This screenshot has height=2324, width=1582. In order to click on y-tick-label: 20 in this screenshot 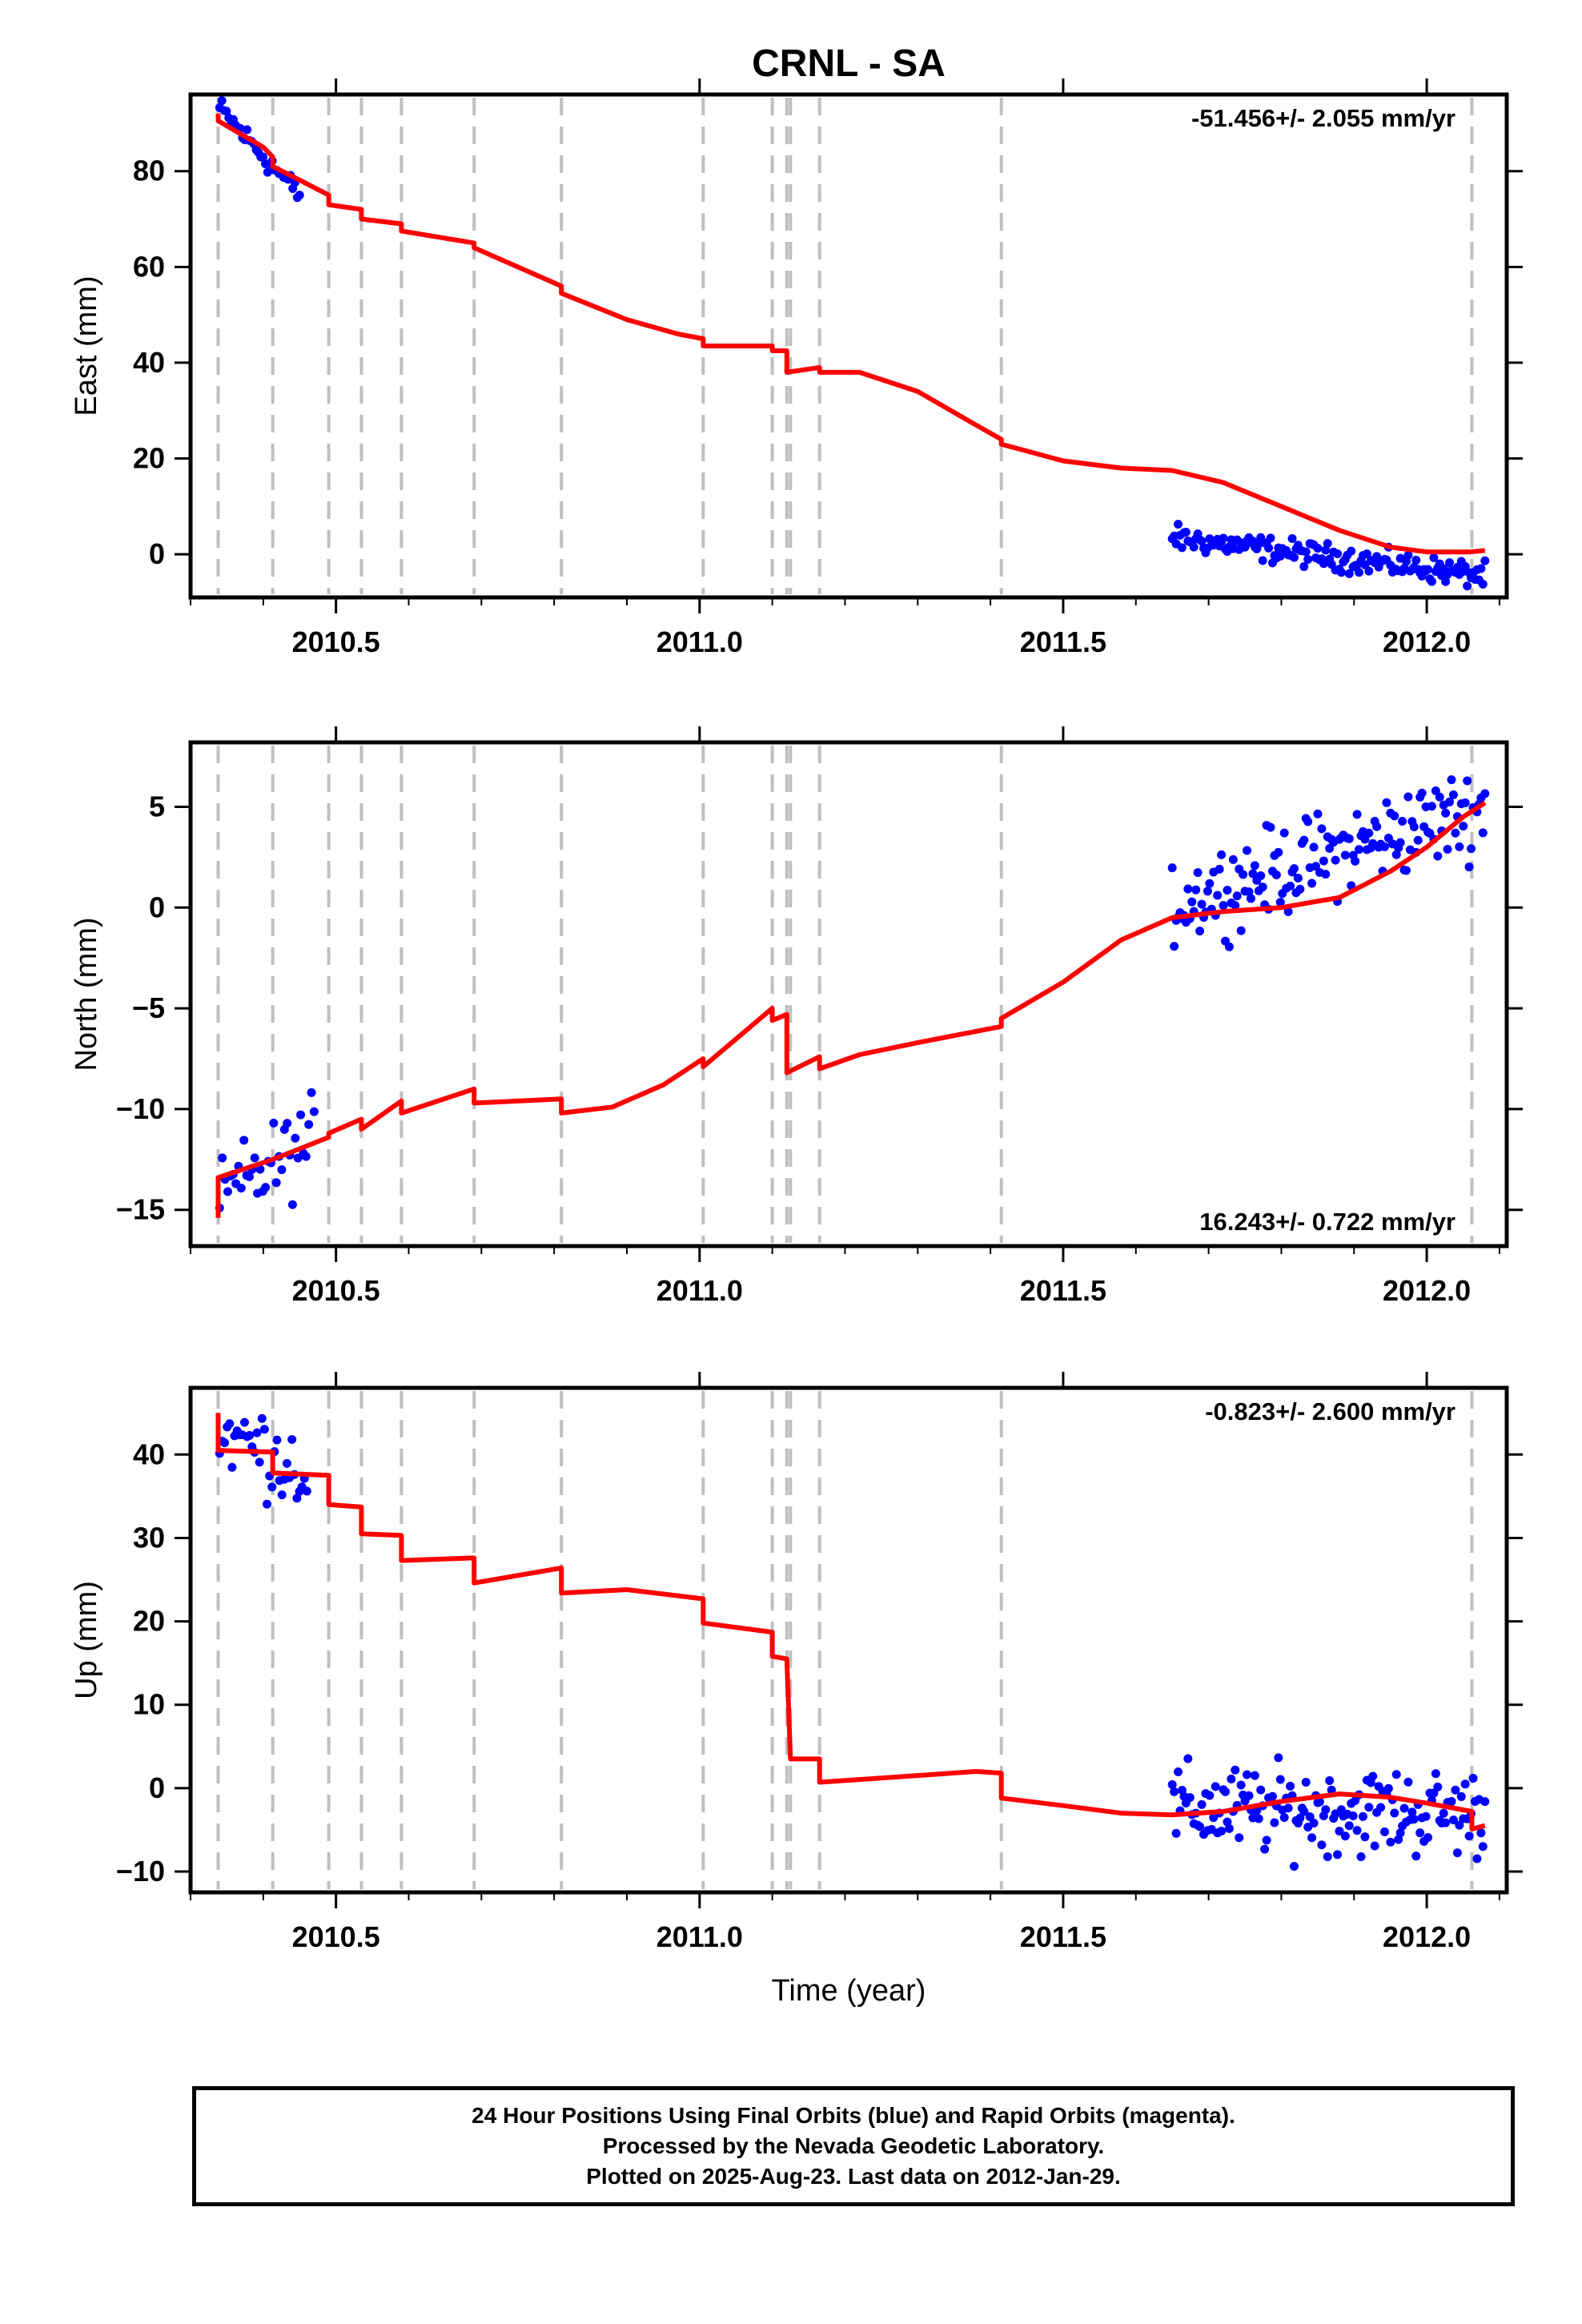, I will do `click(149, 1621)`.